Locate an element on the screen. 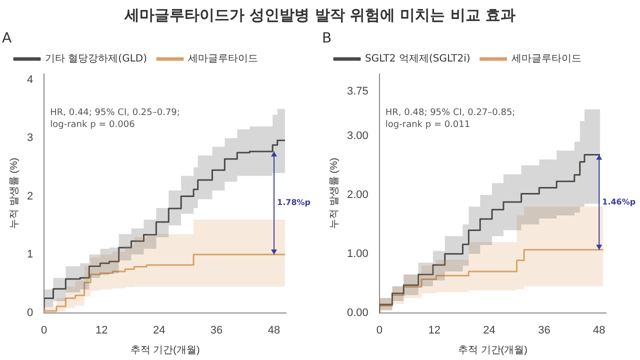  y-tick-label: 0.00 is located at coordinates (357, 312).